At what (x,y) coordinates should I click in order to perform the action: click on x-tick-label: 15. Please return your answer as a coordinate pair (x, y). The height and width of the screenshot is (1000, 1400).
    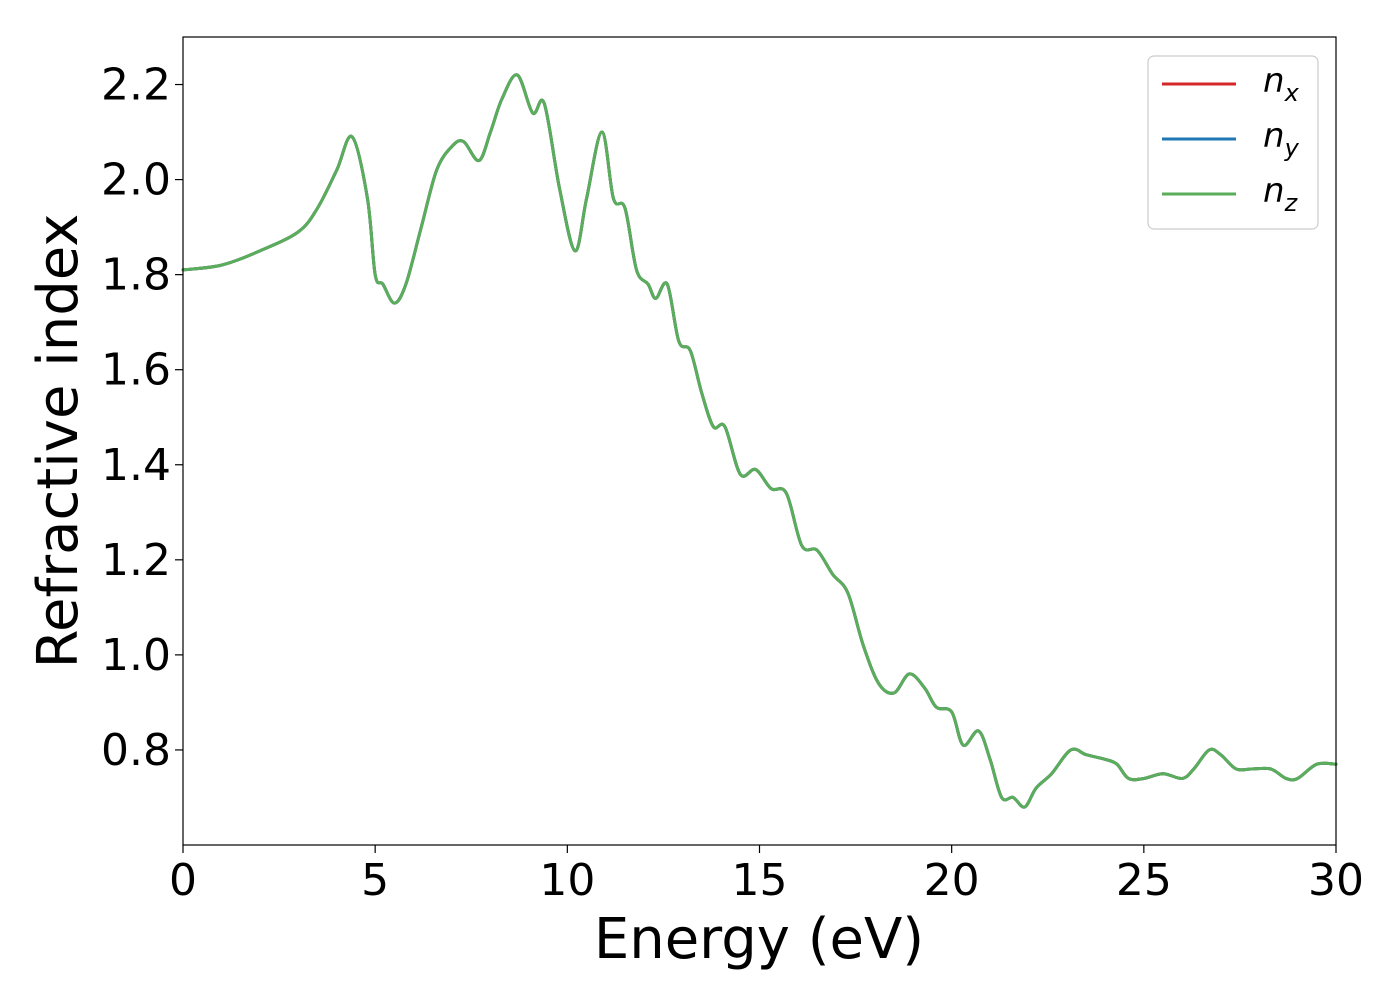
    Looking at the image, I should click on (760, 880).